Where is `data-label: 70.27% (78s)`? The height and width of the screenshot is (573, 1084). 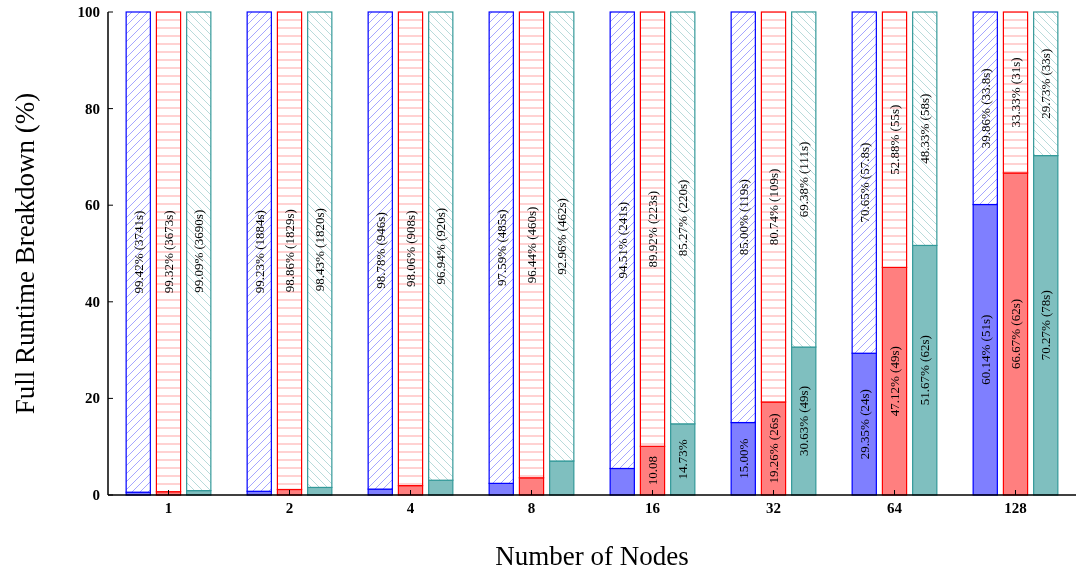 data-label: 70.27% (78s) is located at coordinates (1046, 325).